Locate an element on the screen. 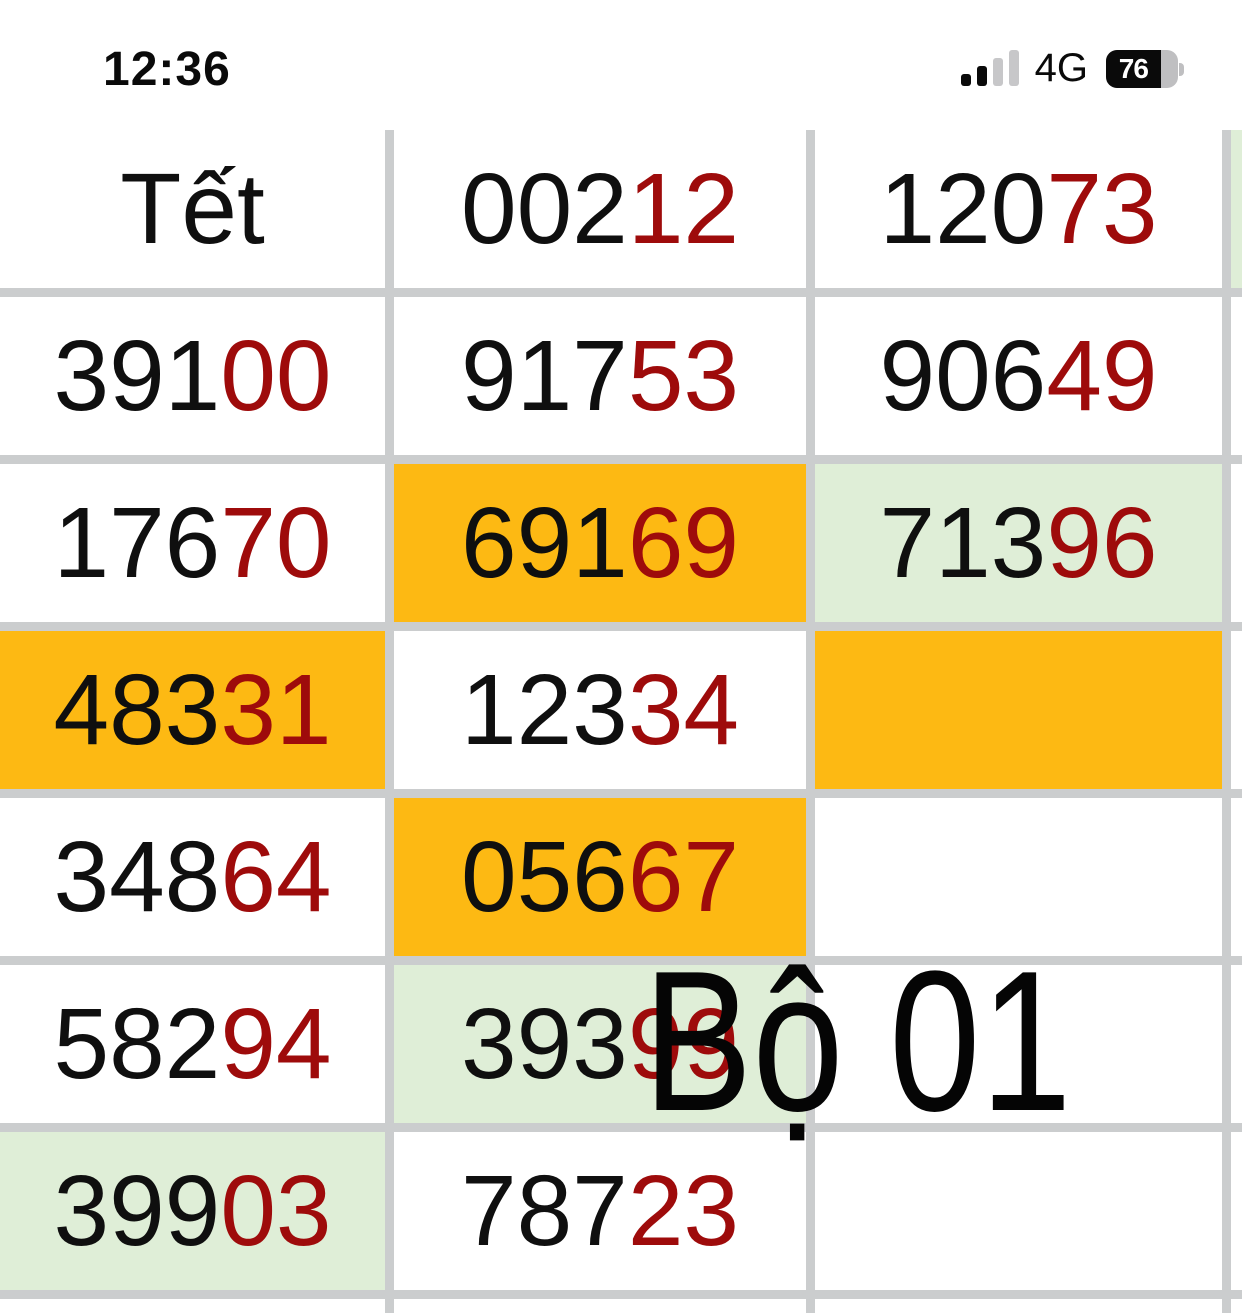  table-cell: 787 23 is located at coordinates (600, 1211).